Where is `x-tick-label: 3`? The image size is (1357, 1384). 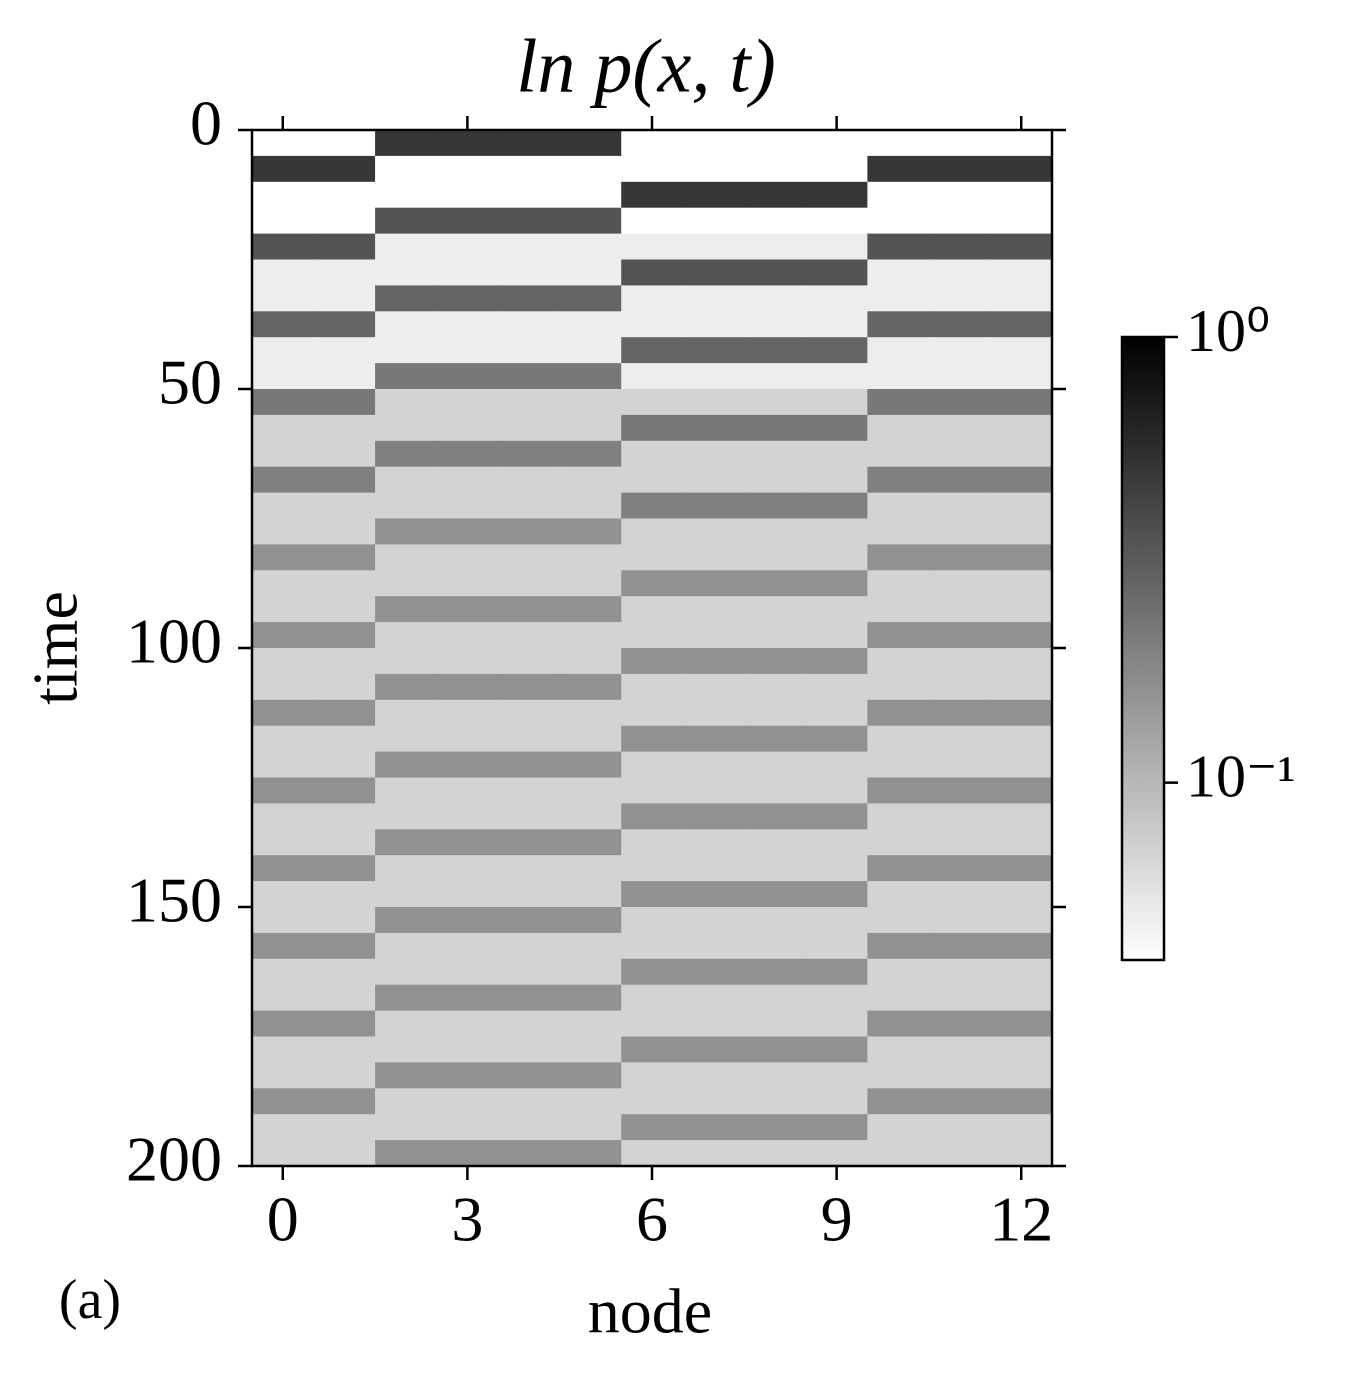 x-tick-label: 3 is located at coordinates (467, 1219).